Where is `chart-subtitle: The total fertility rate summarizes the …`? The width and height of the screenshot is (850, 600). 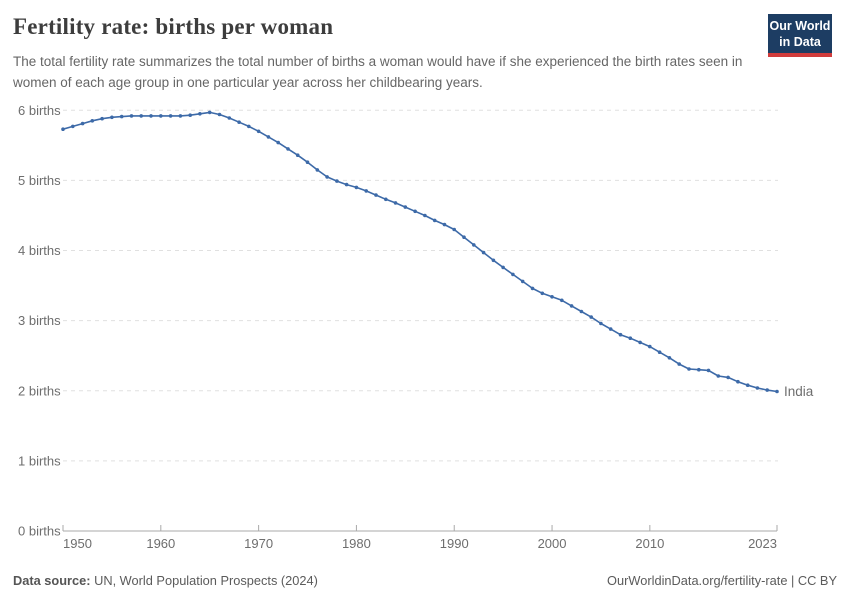 chart-subtitle: The total fertility rate summarizes the … is located at coordinates (378, 72).